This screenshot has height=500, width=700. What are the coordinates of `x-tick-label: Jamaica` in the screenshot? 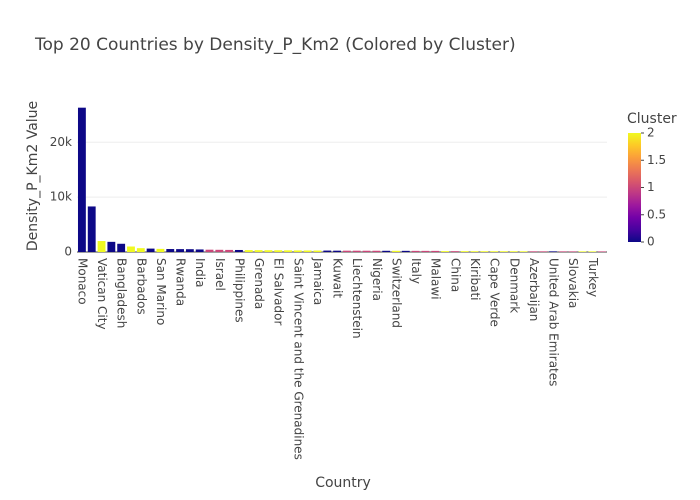 It's located at (318, 281).